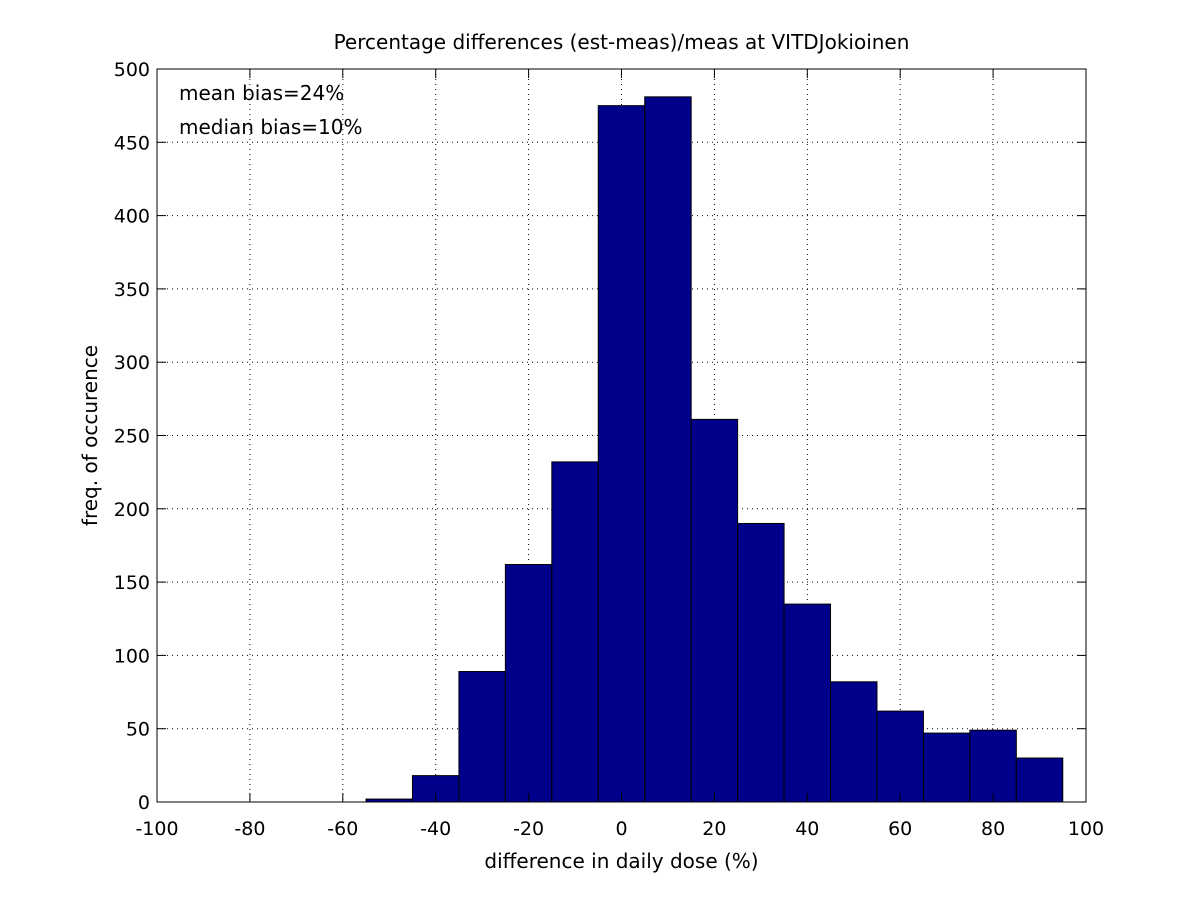 Image resolution: width=1200 pixels, height=900 pixels. Describe the element at coordinates (342, 829) in the screenshot. I see `x-tick-label: -60` at that location.